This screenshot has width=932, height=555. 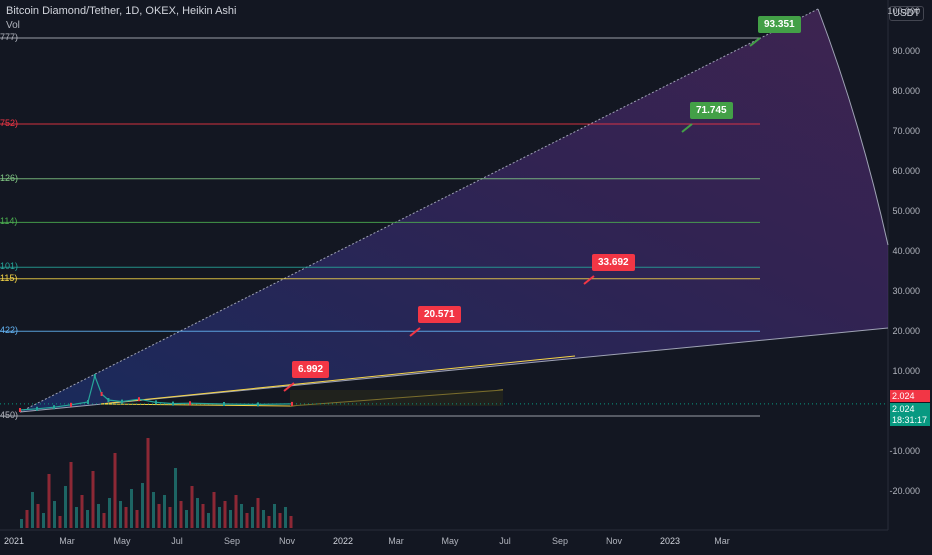 I want to click on callout-93351: 93.351, so click(x=779, y=24).